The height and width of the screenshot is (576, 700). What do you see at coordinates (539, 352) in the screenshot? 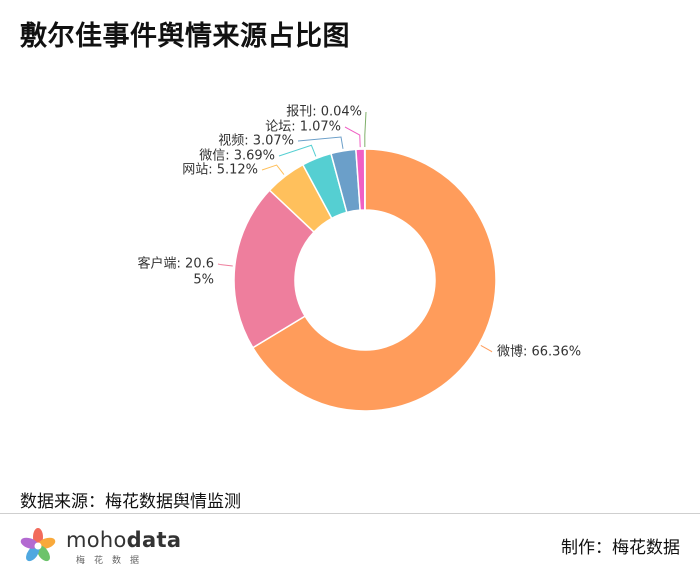
I see `label-微博: 微博: 66.36%` at bounding box center [539, 352].